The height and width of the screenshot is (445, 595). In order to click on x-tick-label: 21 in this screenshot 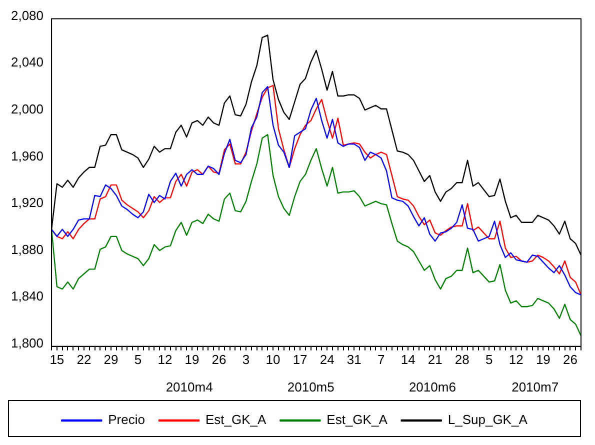, I will do `click(435, 359)`.